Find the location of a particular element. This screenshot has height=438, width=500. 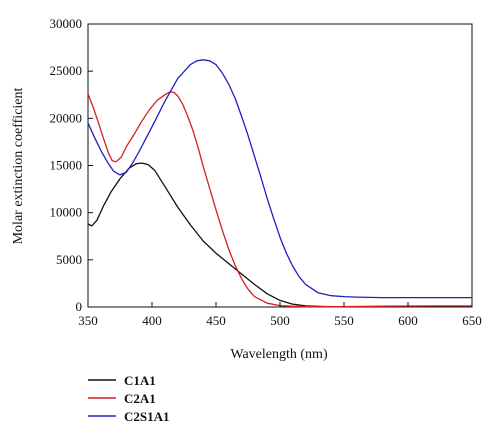

legend-label-c2s1a1: C2S1A1 is located at coordinates (147, 416).